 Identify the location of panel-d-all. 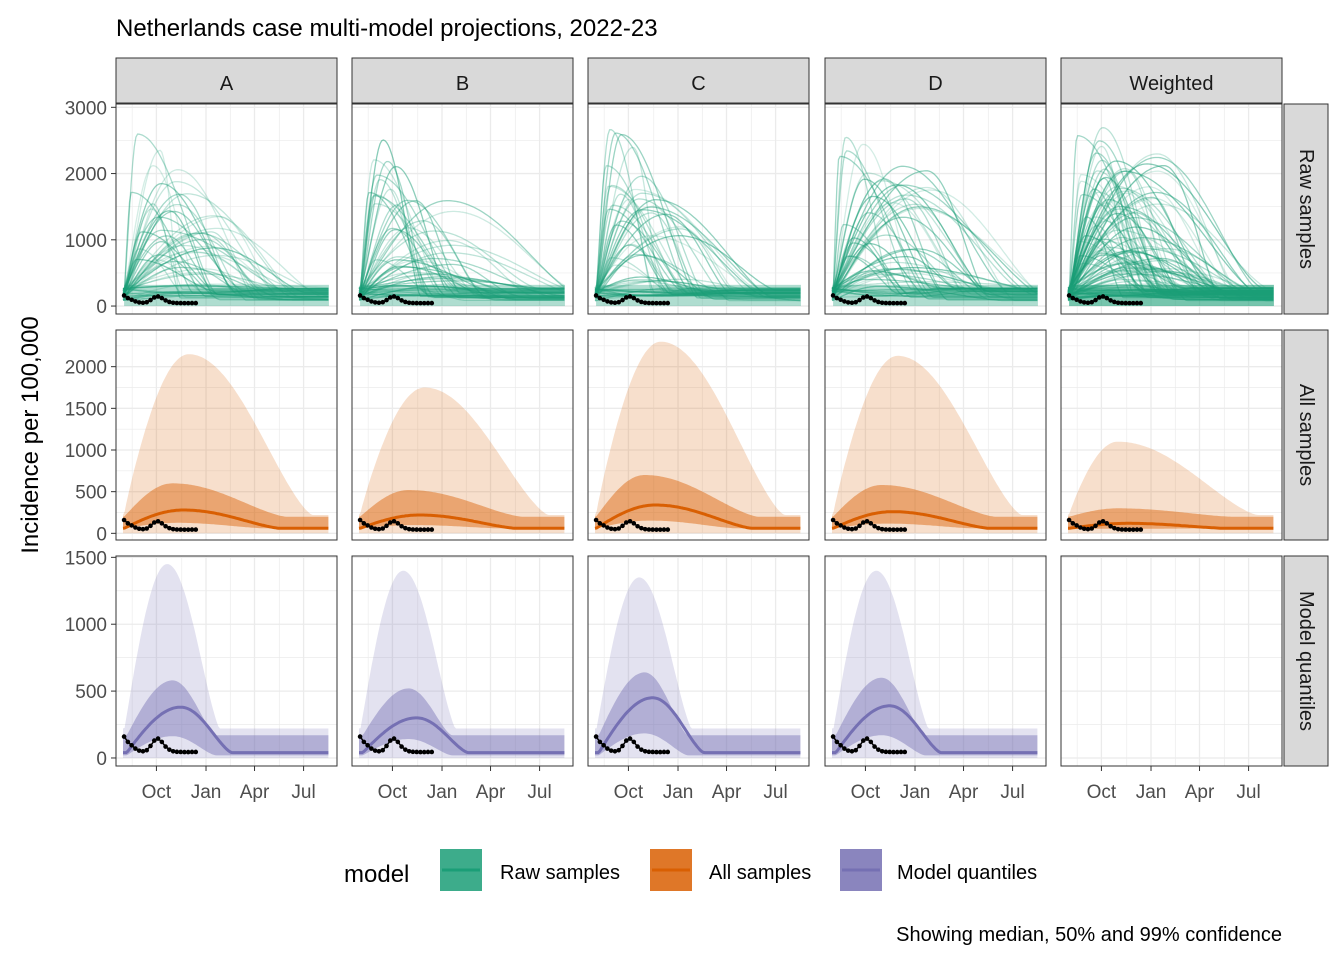
(935, 435).